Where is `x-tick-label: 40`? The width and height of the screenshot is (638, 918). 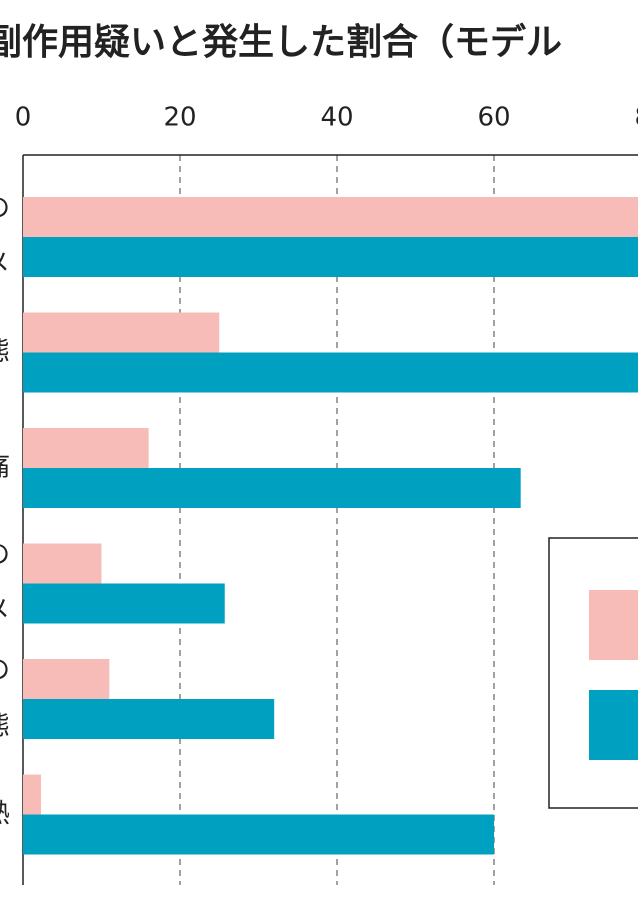
x-tick-label: 40 is located at coordinates (336, 118).